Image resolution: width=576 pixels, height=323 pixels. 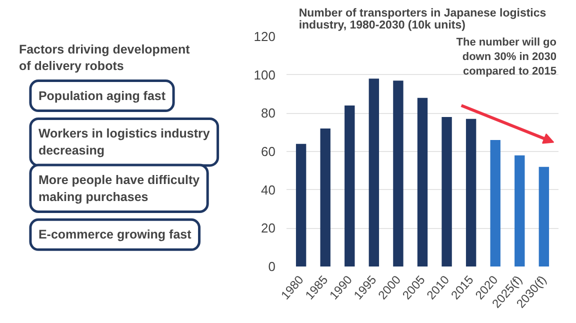 I want to click on y-tick-label: 0, so click(x=272, y=266).